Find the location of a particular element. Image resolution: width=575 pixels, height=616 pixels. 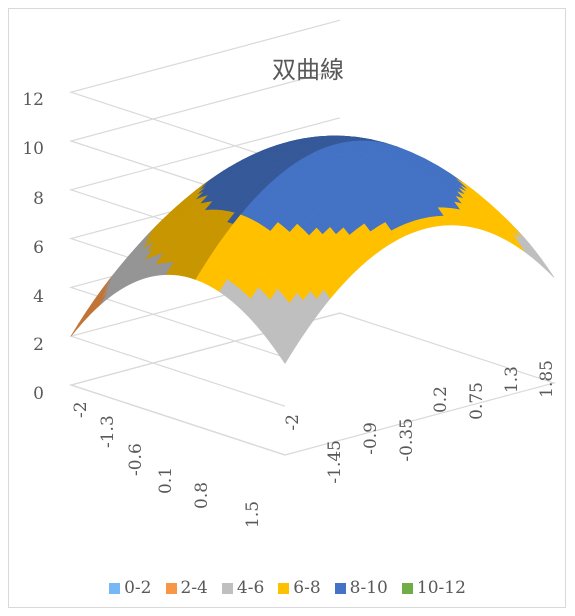

z-tick-label: 12 is located at coordinates (33, 100).